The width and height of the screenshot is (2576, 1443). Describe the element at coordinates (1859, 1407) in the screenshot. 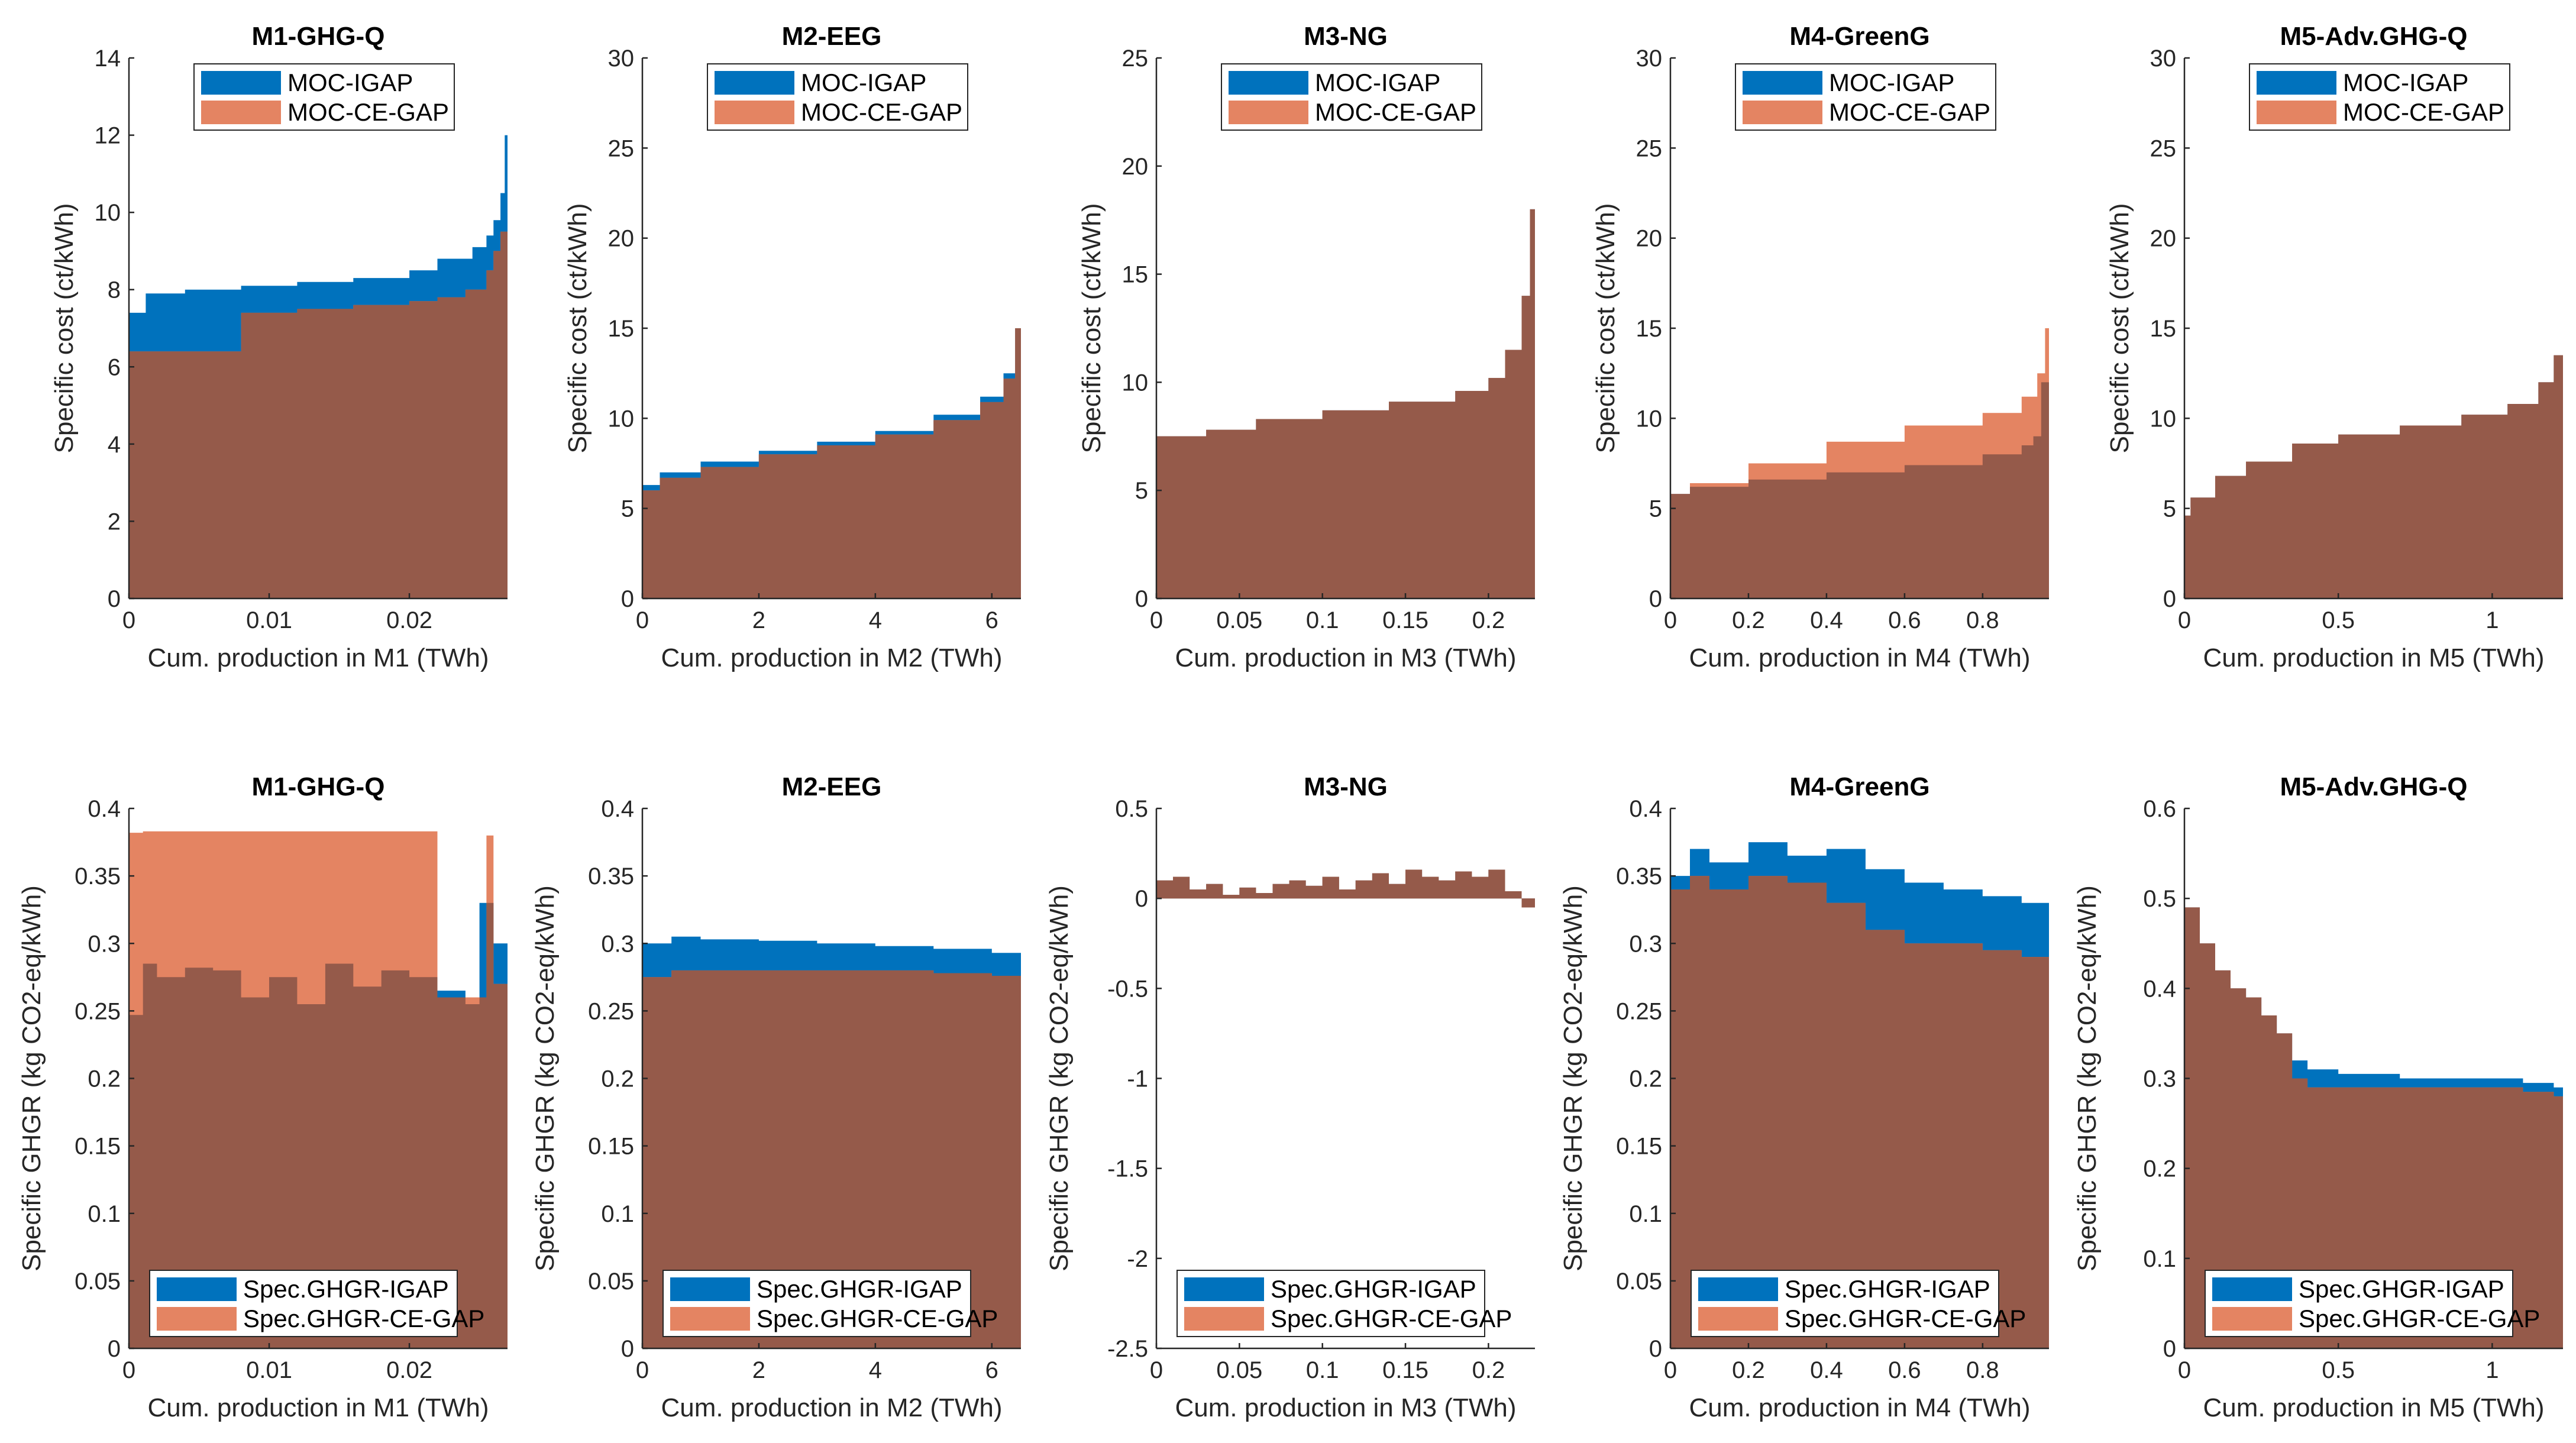

I see `x-axis-label: Cum. production in M4 (TWh)` at that location.